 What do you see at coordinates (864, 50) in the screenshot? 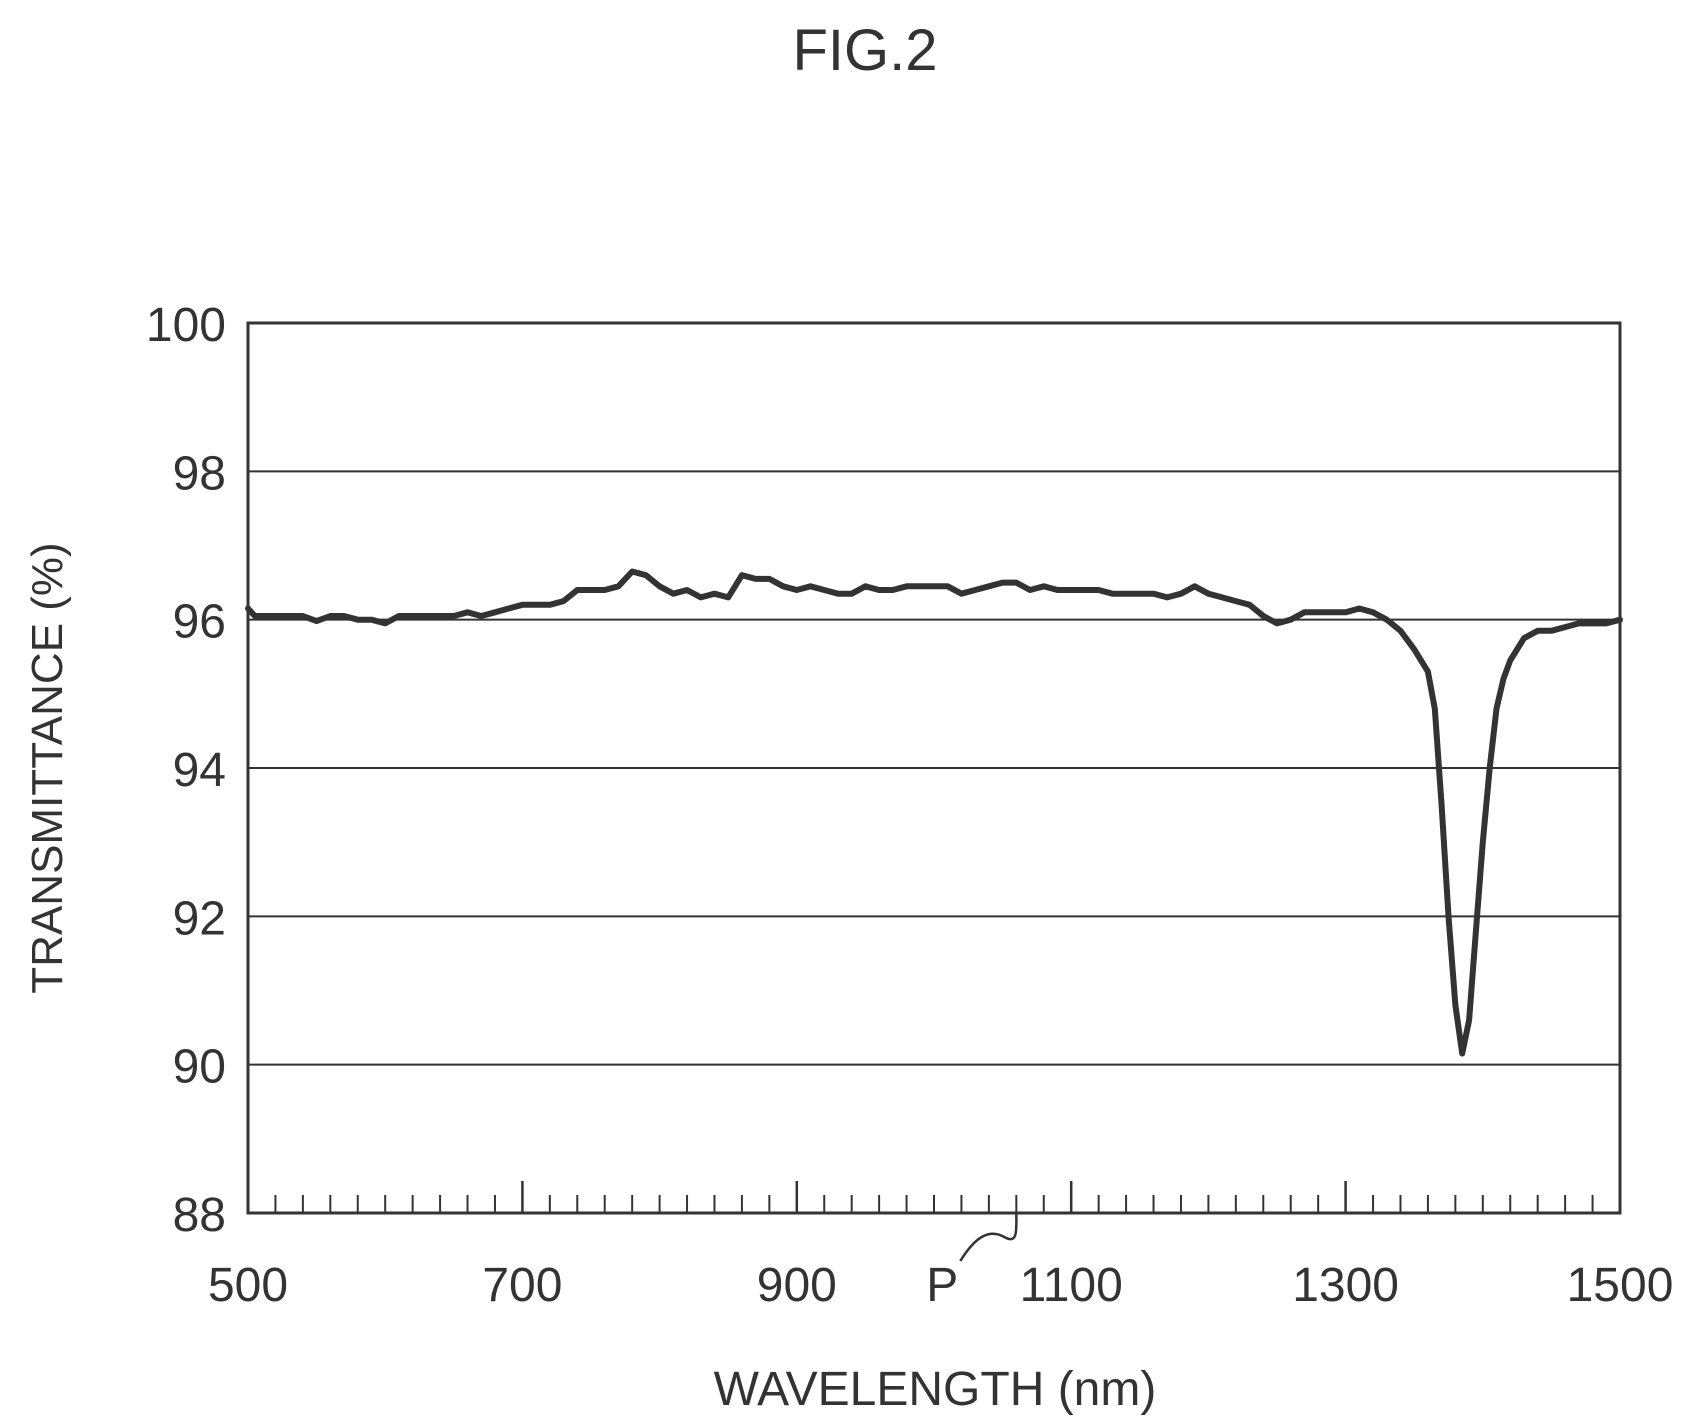
I see `figure-label: FIG.2` at bounding box center [864, 50].